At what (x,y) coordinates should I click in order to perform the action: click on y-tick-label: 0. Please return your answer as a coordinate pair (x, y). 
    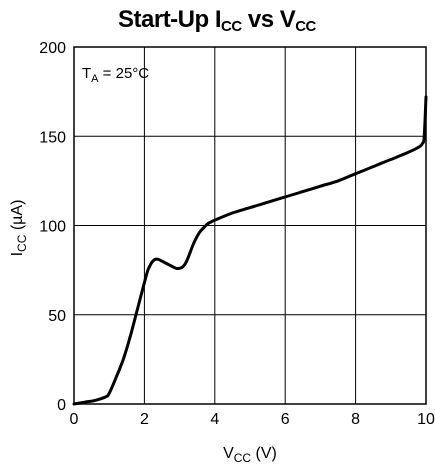
    Looking at the image, I should click on (61, 405).